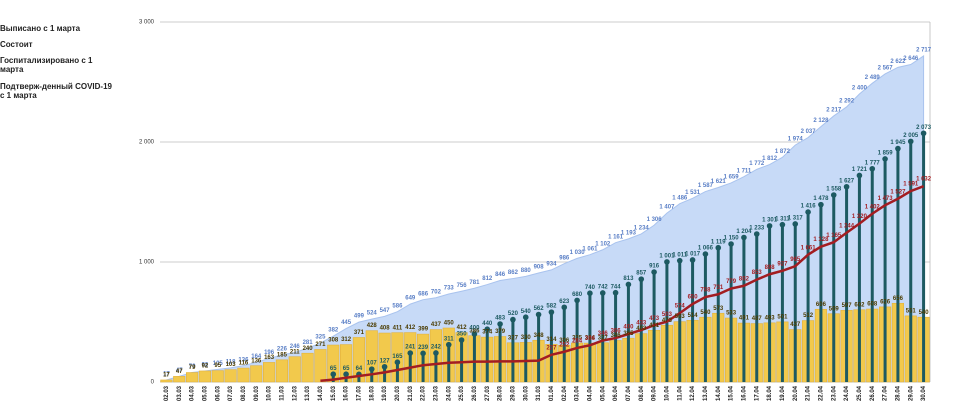  I want to click on data-label: 540, so click(705, 313).